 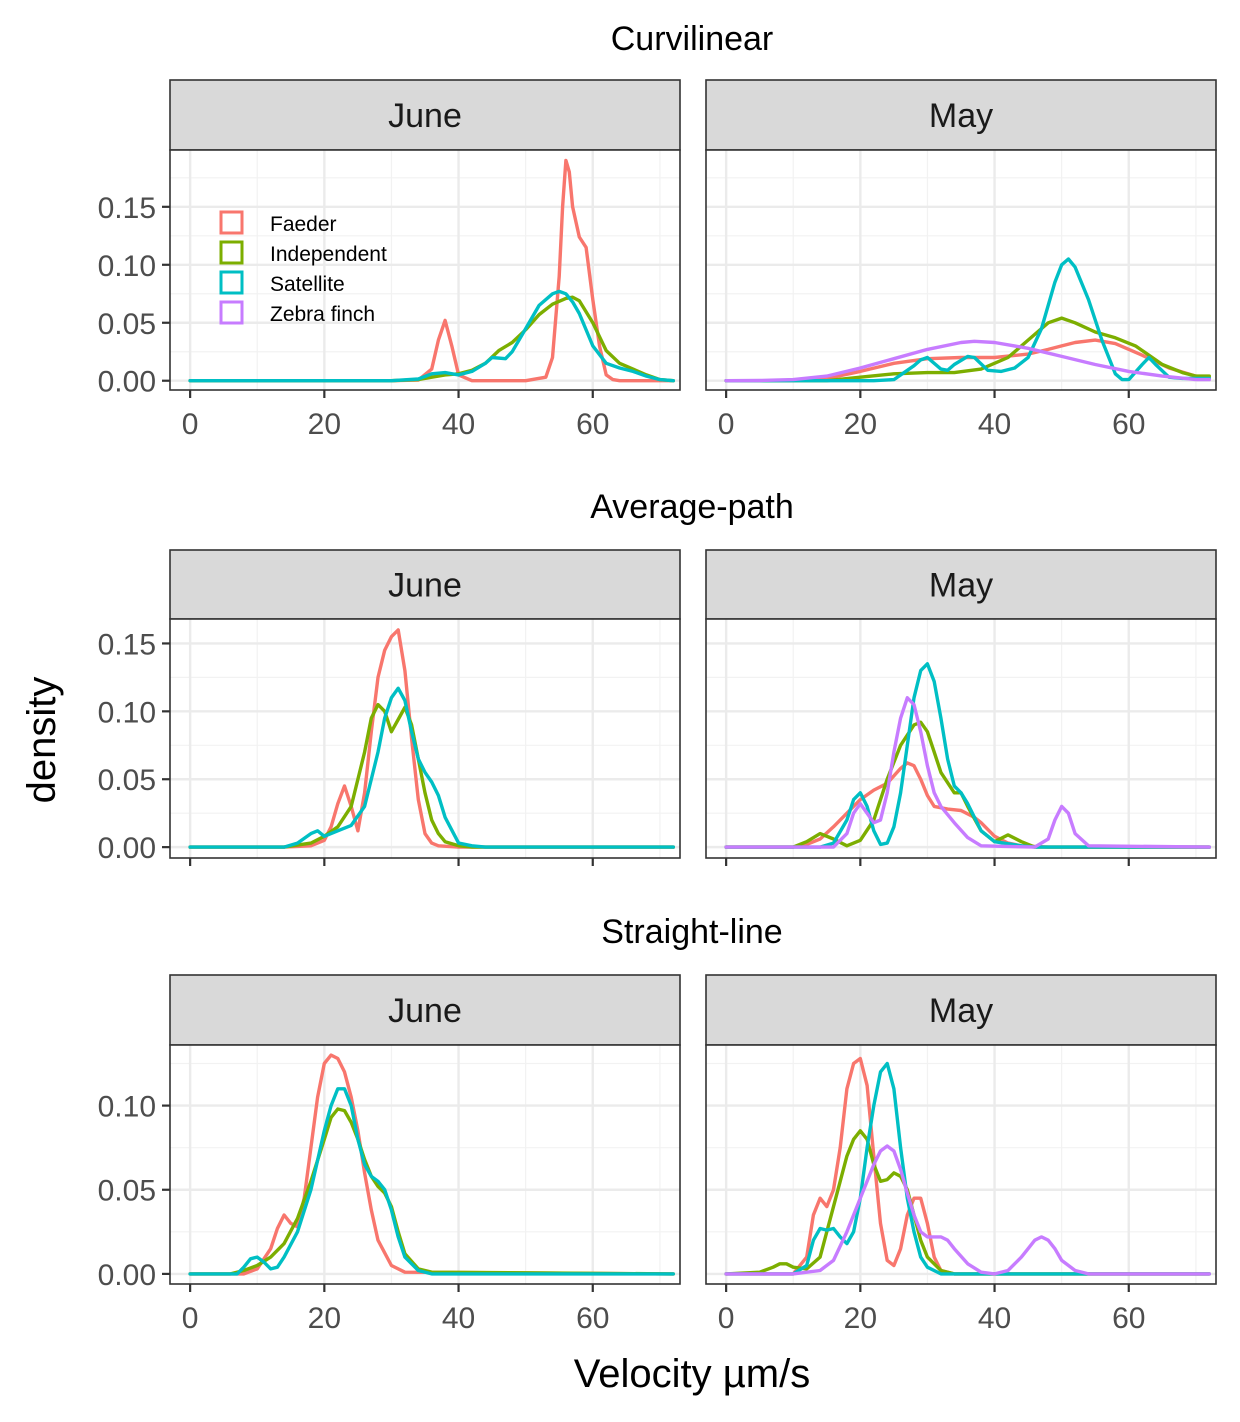 What do you see at coordinates (42, 740) in the screenshot?
I see `y-axis-title: density` at bounding box center [42, 740].